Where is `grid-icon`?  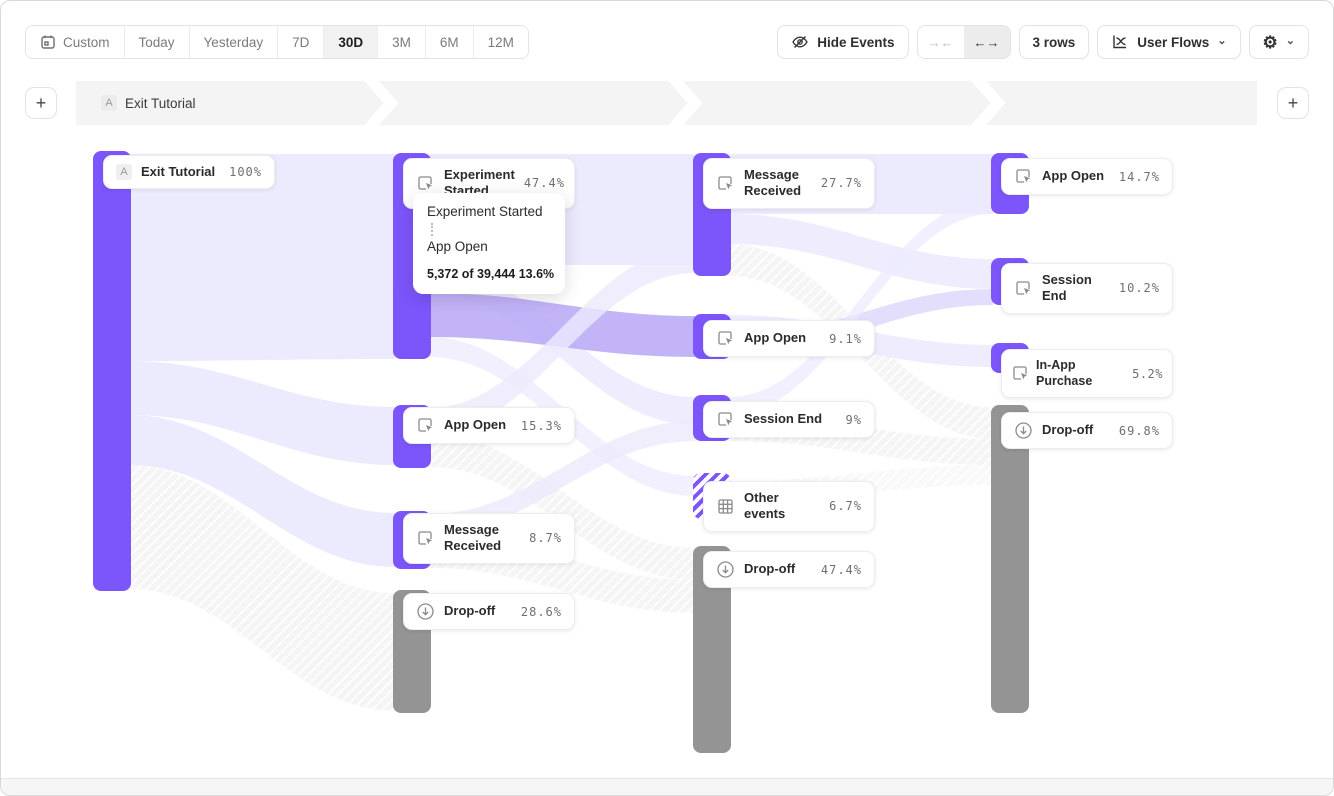
grid-icon is located at coordinates (725, 506).